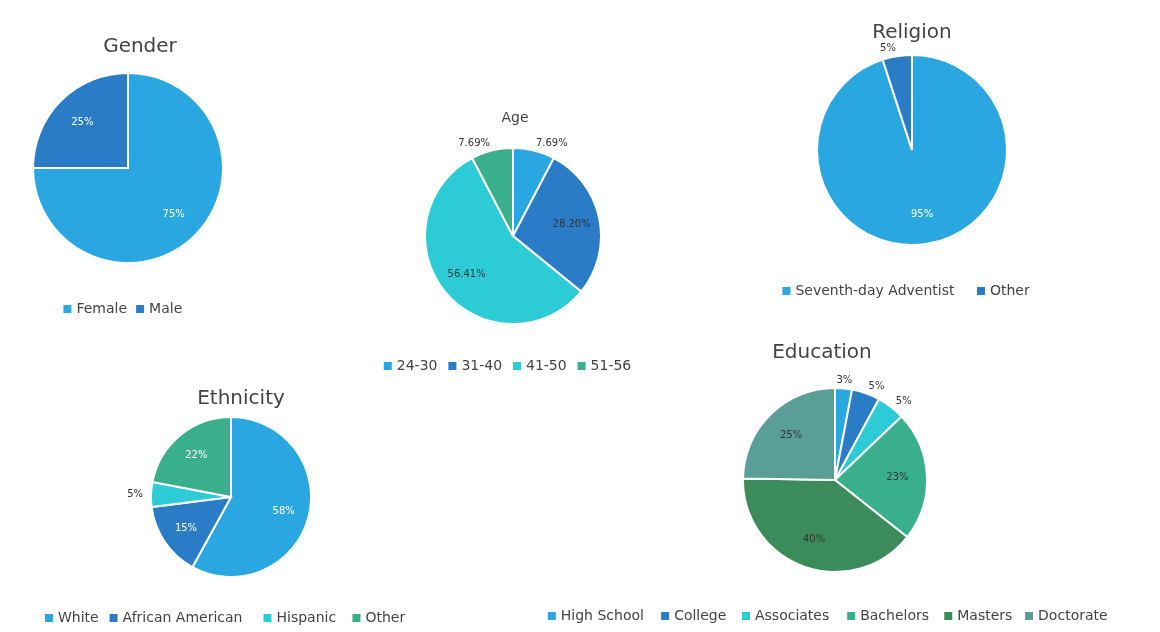 This screenshot has height=632, width=1160. What do you see at coordinates (166, 308) in the screenshot?
I see `legend-label: Male` at bounding box center [166, 308].